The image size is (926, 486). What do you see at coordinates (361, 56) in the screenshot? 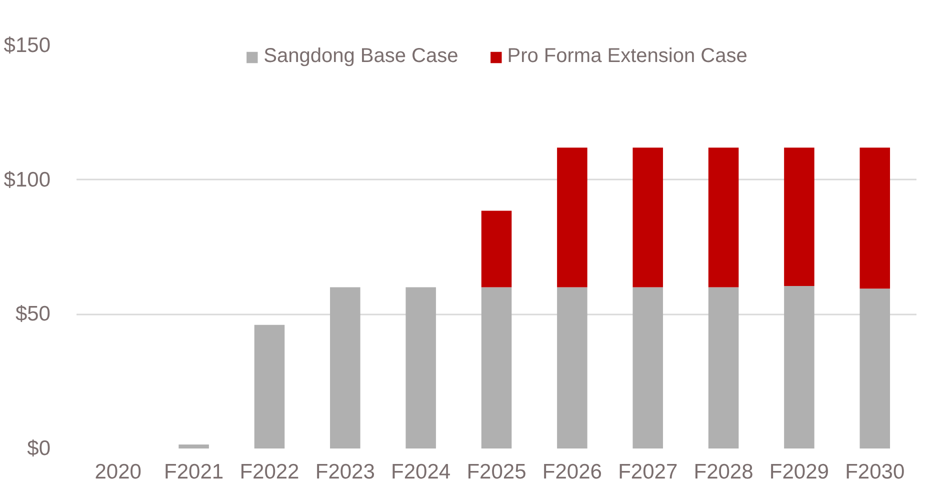
I see `legend-label: Sangdong Base Case` at bounding box center [361, 56].